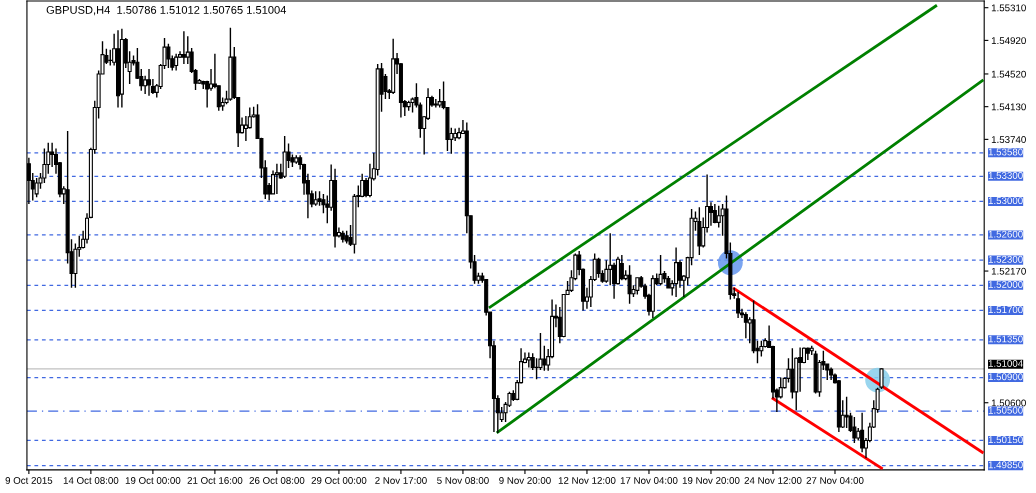 This screenshot has height=493, width=1036. Describe the element at coordinates (401, 480) in the screenshot. I see `x-tick-label: 2 Nov 17:00` at that location.